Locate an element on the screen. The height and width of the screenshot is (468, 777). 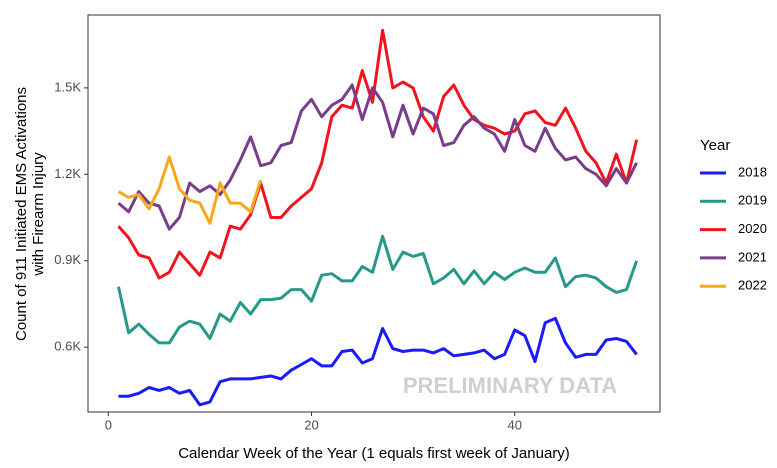
x-tick-label: 0 is located at coordinates (108, 424).